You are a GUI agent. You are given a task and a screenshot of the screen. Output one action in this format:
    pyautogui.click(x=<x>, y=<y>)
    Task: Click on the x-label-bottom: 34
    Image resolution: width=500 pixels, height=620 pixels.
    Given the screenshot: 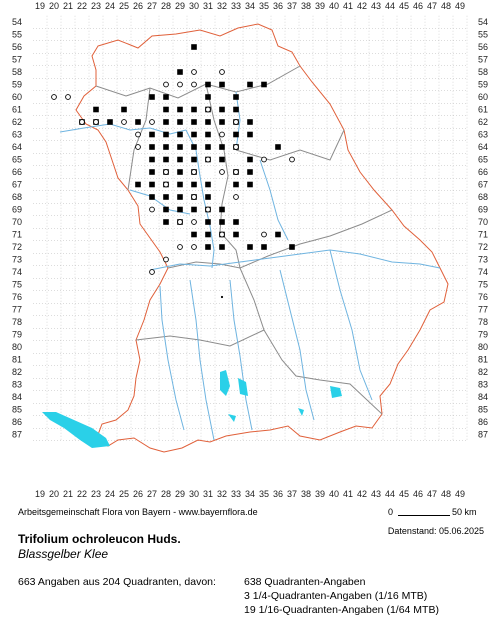 What is the action you would take?
    pyautogui.click(x=250, y=494)
    